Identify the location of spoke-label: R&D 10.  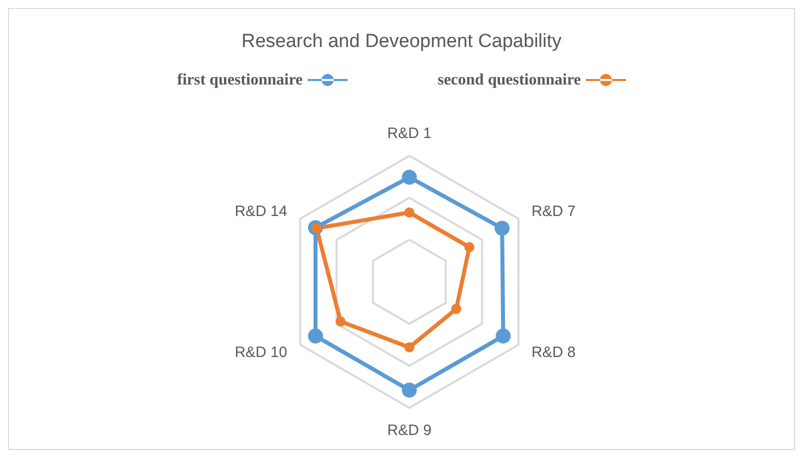
(261, 352).